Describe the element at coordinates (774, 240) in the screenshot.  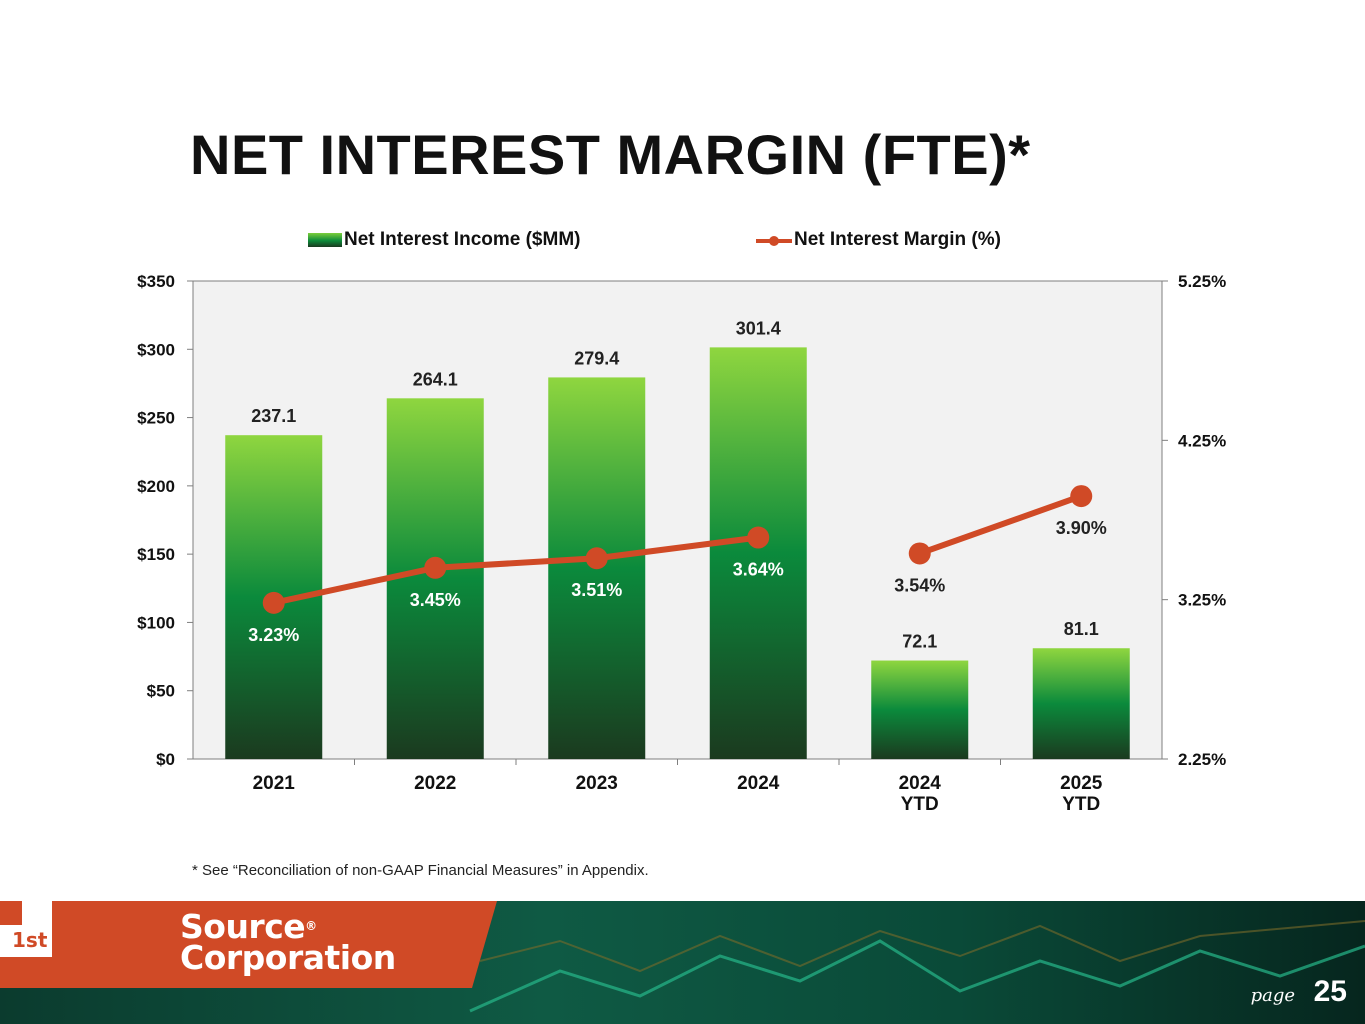
I see `legend-line-swatch` at that location.